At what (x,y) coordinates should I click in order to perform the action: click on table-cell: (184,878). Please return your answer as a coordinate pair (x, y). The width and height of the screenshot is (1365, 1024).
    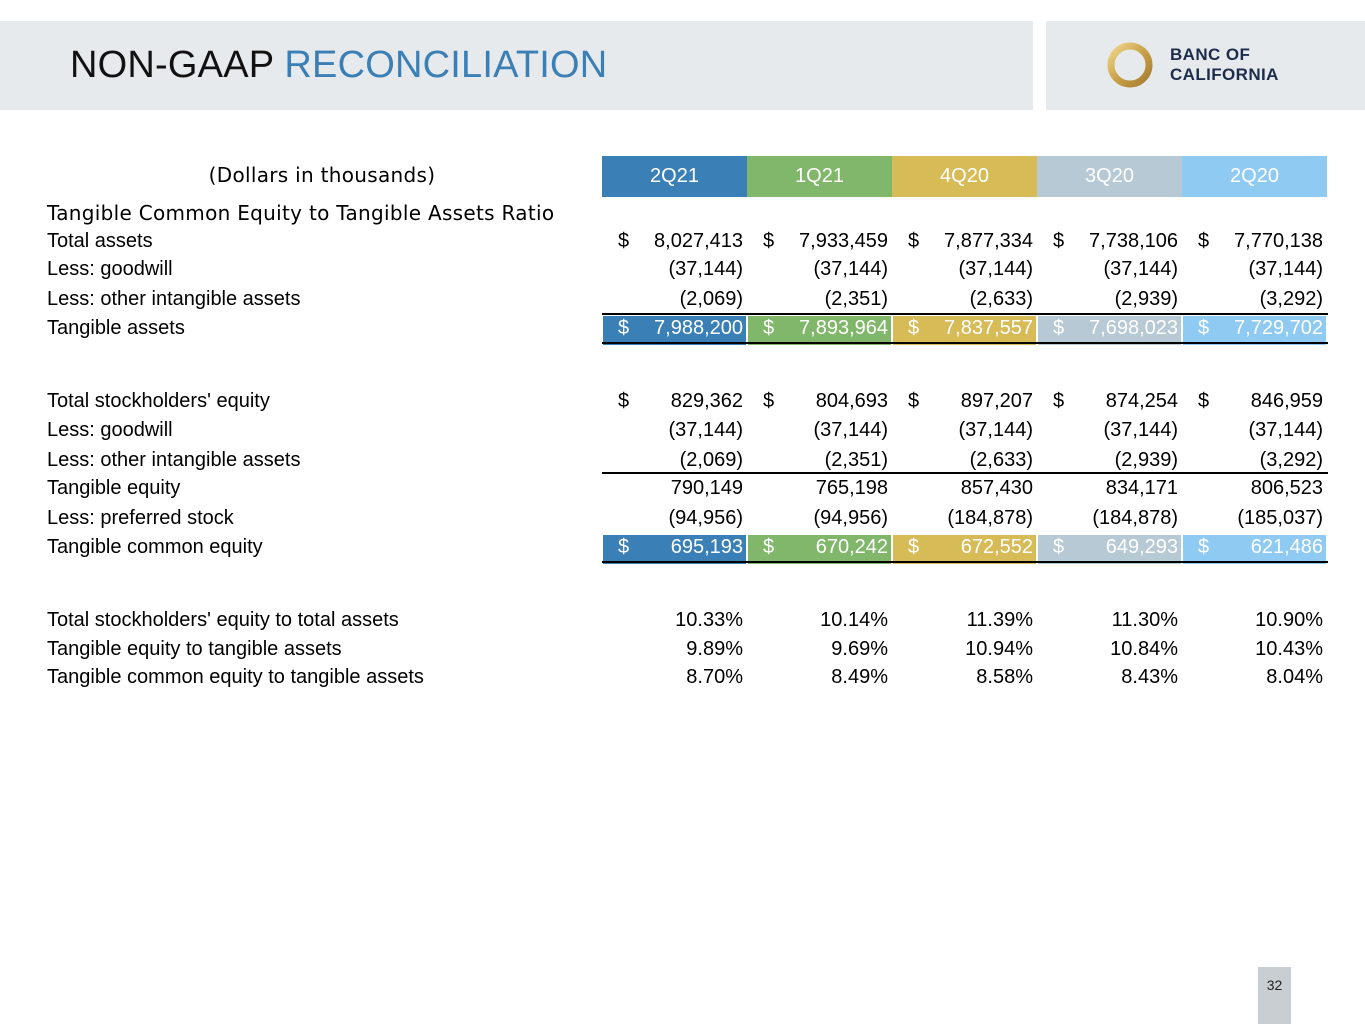
    Looking at the image, I should click on (1109, 521).